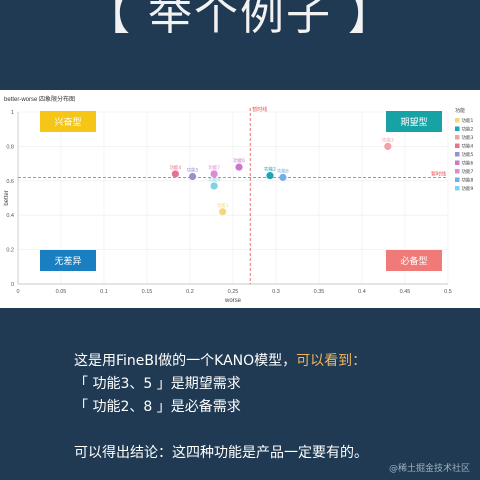 This screenshot has width=480, height=480. I want to click on x-tick-label: 0.1, so click(104, 292).